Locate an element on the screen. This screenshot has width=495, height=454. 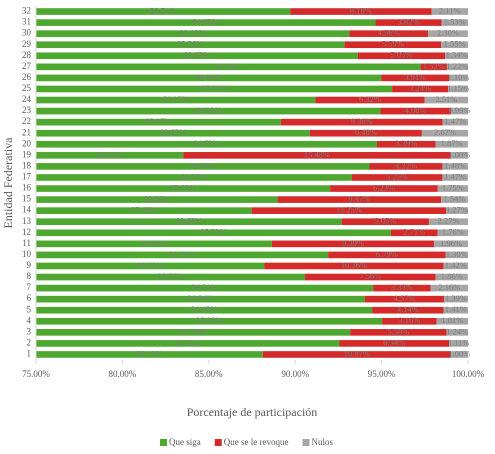
data-label: 6.48% is located at coordinates (366, 132).